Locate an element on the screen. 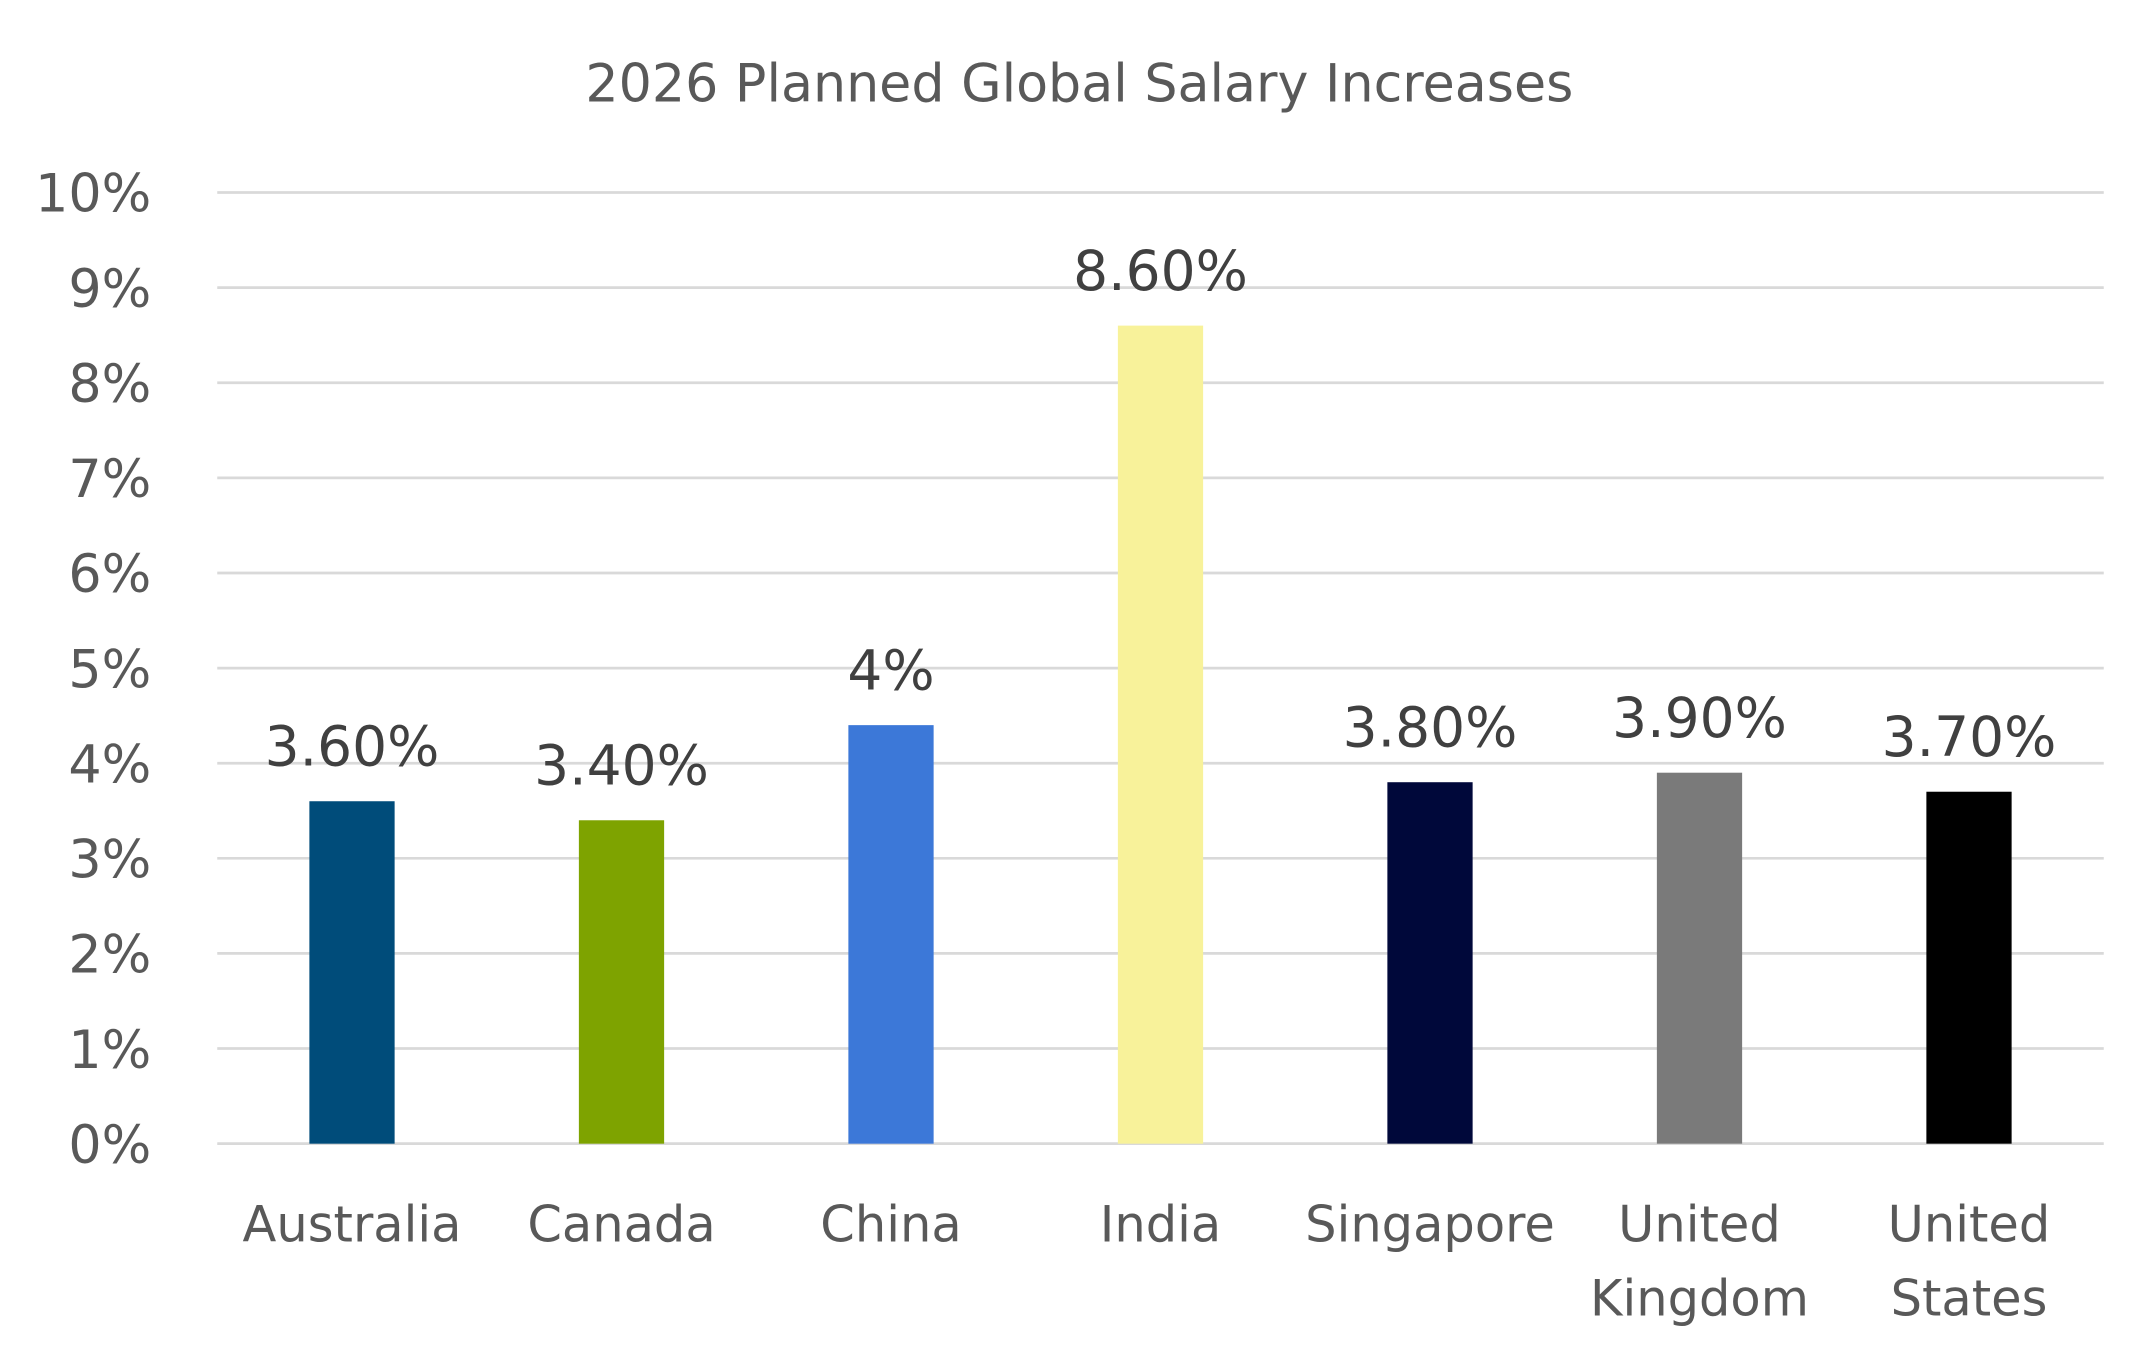 The image size is (2145, 1354). data-label: 3.40% is located at coordinates (621, 766).